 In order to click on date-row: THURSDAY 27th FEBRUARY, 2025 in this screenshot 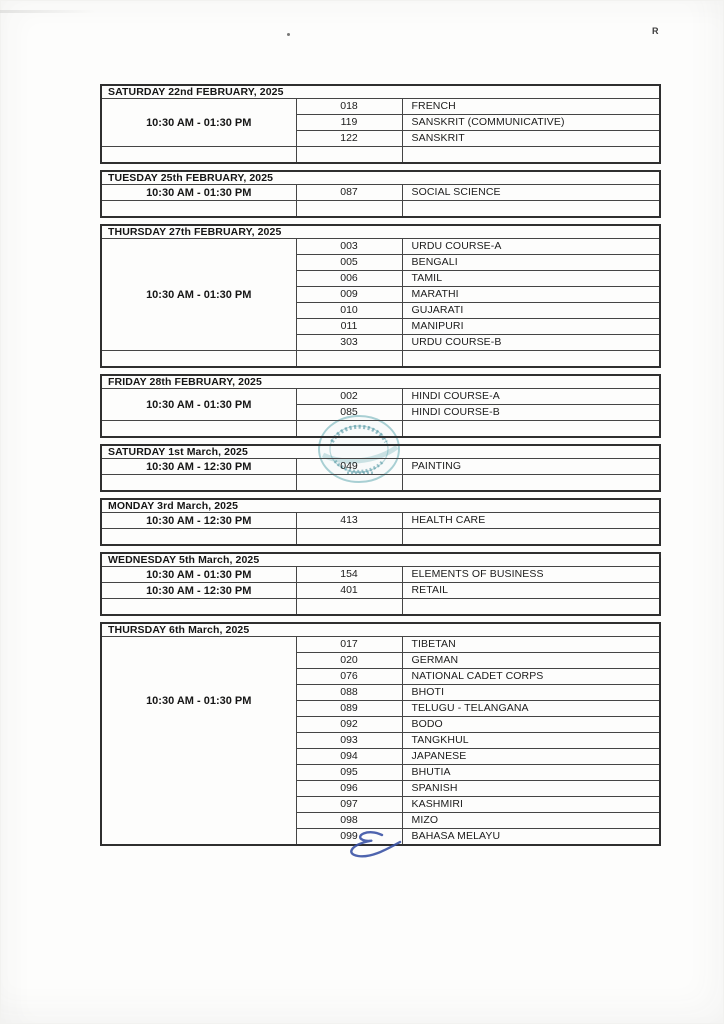, I will do `click(380, 231)`.